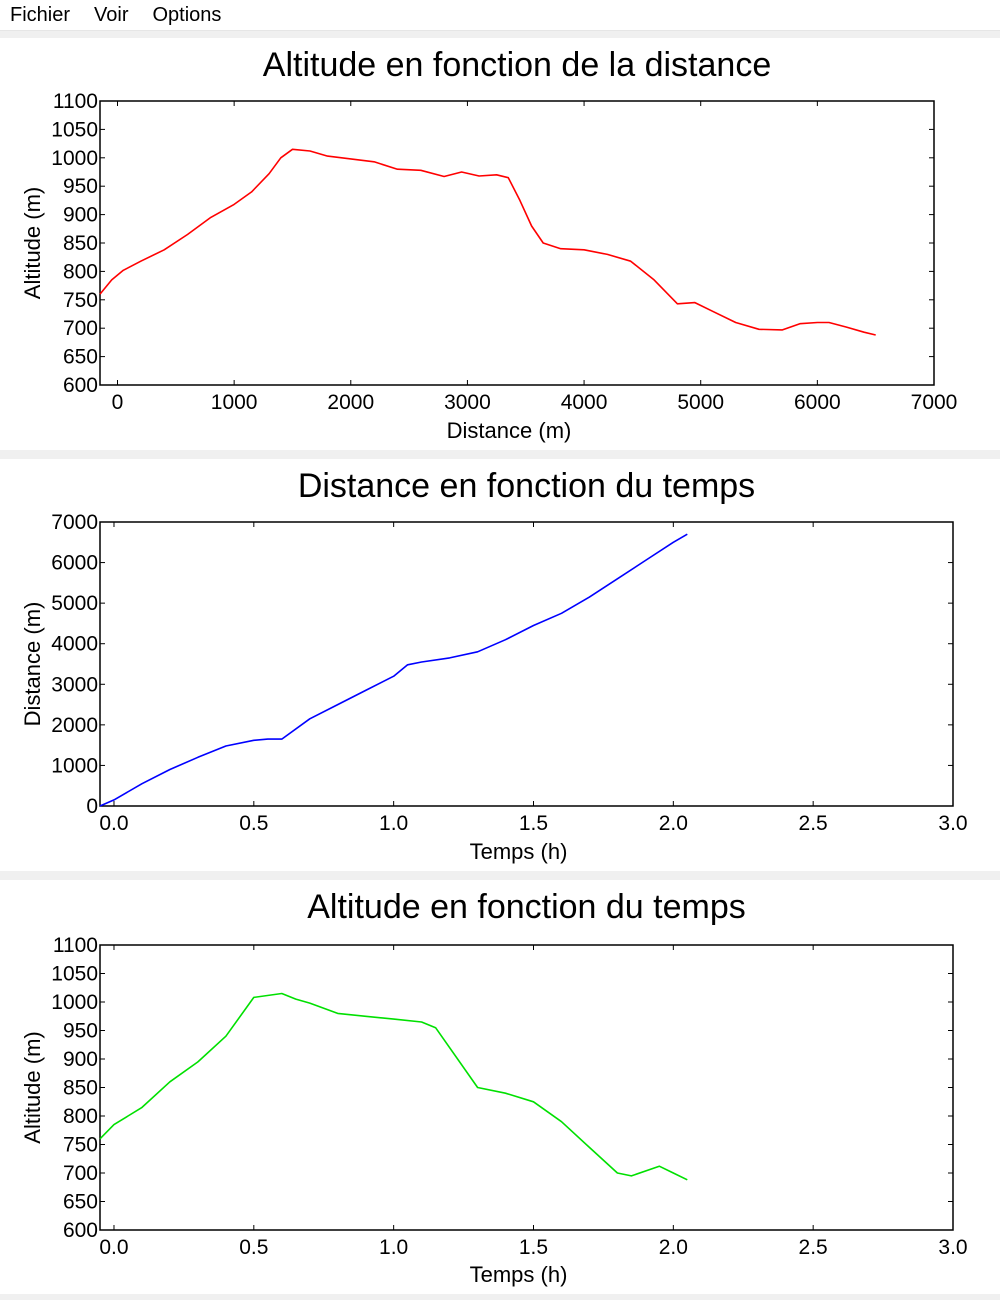 Image resolution: width=1000 pixels, height=1300 pixels. Describe the element at coordinates (234, 402) in the screenshot. I see `x-tick-label: 1000` at that location.